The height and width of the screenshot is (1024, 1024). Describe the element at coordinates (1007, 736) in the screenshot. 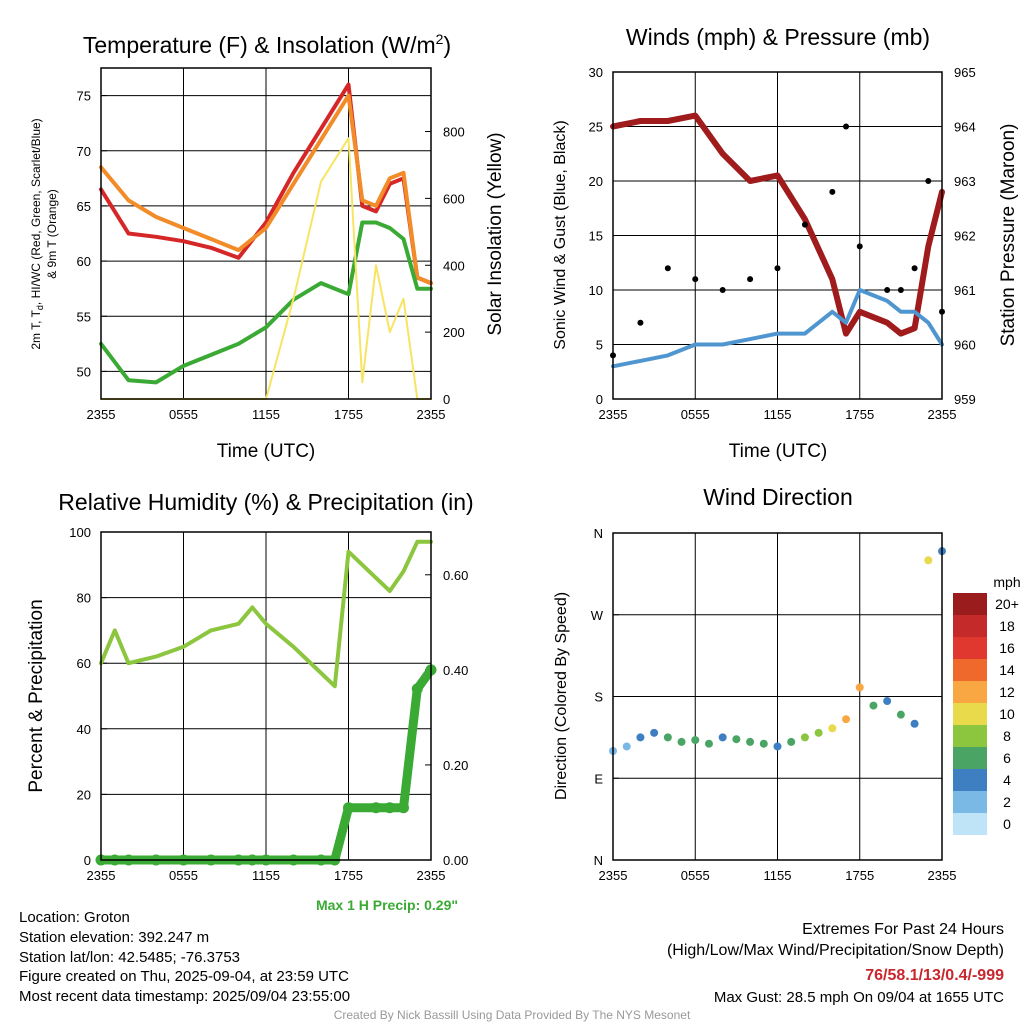

I see `legend-label: 8` at that location.